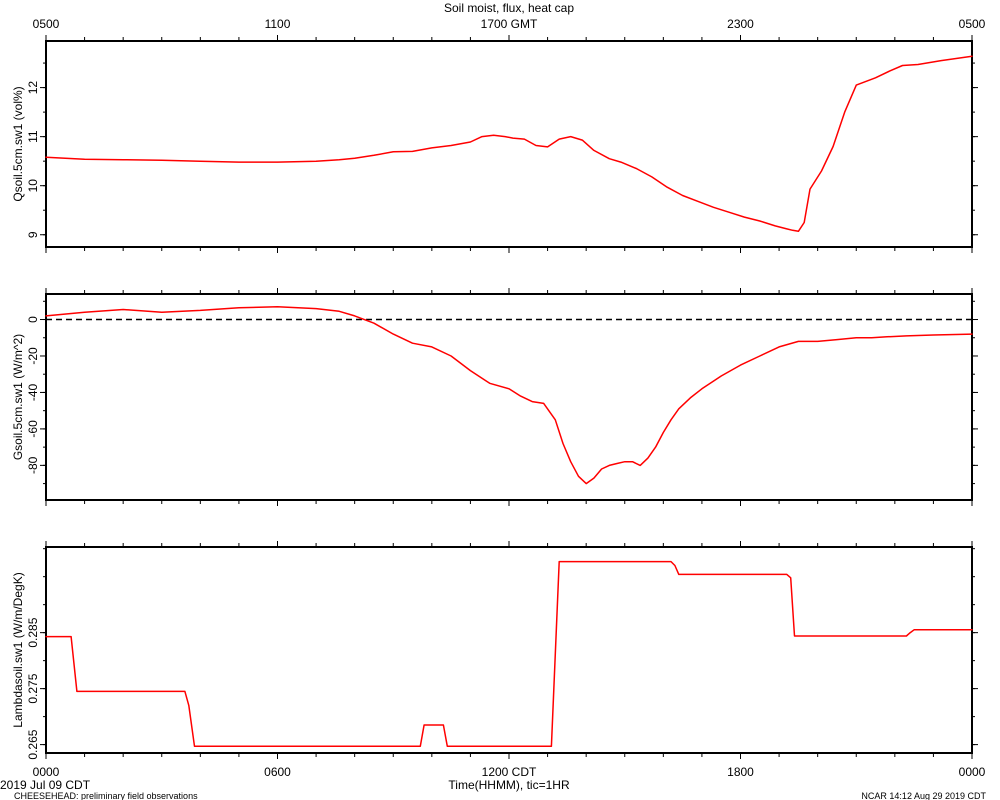 The width and height of the screenshot is (1000, 800). What do you see at coordinates (923, 795) in the screenshot?
I see `footer-credit: NCAR 14:12 Aug 29 2019 CDT` at bounding box center [923, 795].